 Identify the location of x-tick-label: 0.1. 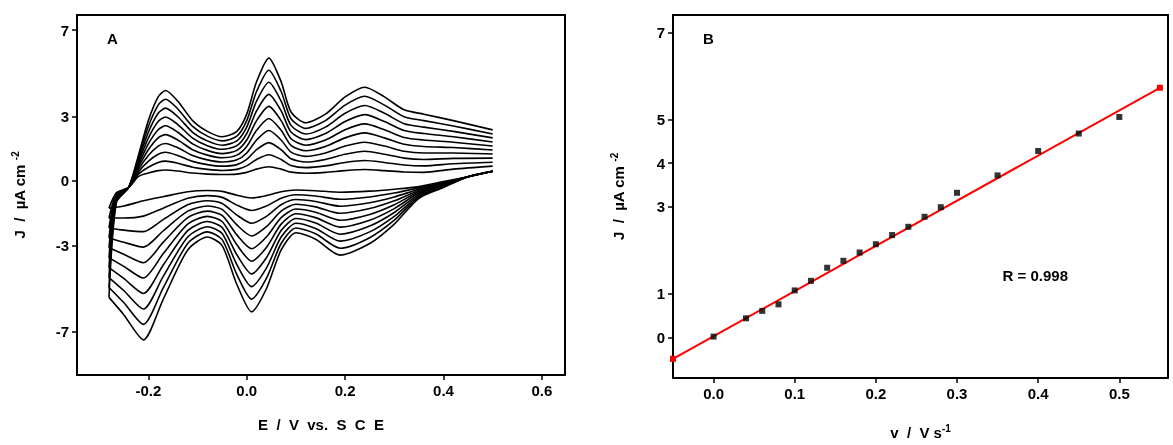
(795, 393).